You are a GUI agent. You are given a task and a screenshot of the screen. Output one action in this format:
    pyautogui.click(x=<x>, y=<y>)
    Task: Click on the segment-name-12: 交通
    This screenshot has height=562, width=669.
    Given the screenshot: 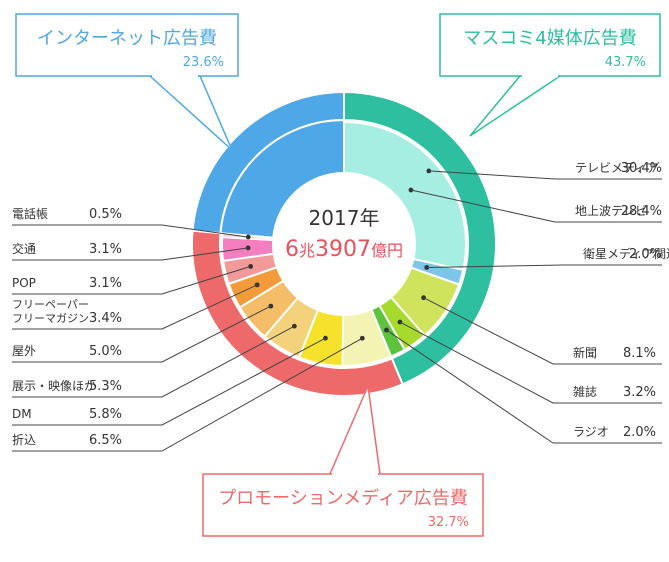 What is the action you would take?
    pyautogui.click(x=24, y=248)
    